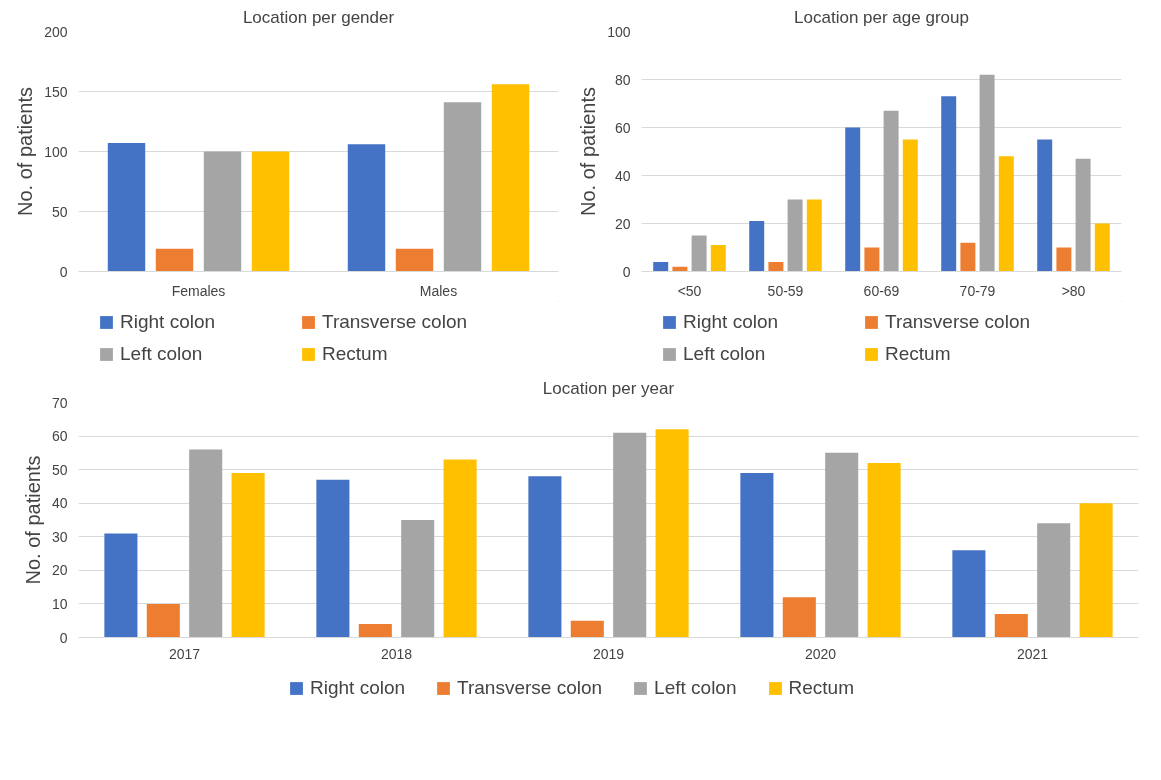 The width and height of the screenshot is (1161, 780). I want to click on chart-title: Location per gender, so click(318, 17).